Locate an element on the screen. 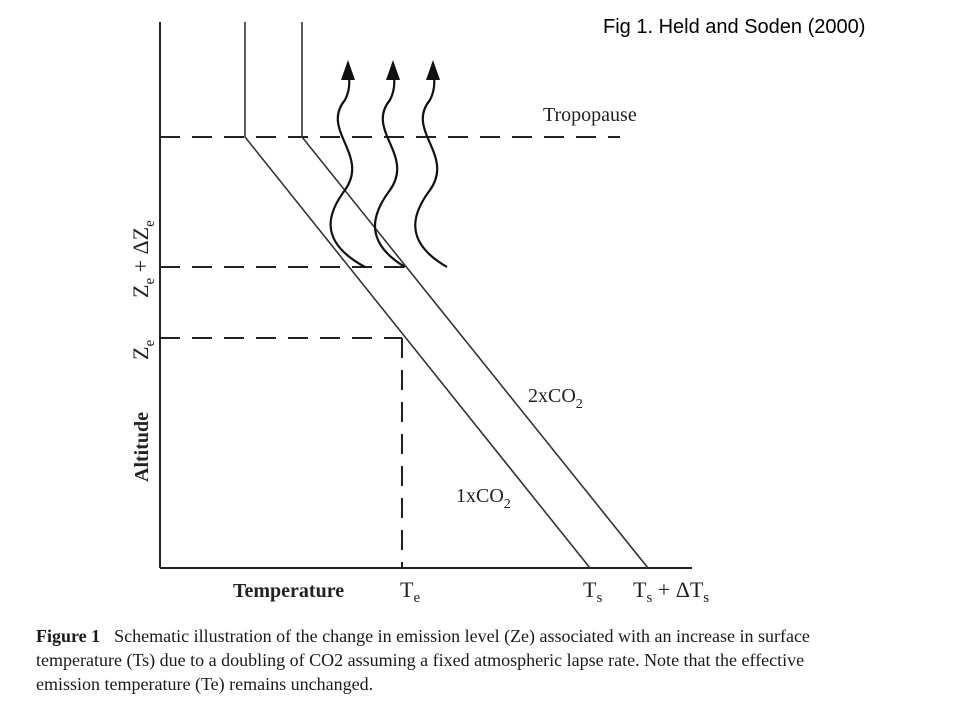 This screenshot has width=960, height=720. x-tick-ts-plus-dts: Ts + ΔTs is located at coordinates (671, 591).